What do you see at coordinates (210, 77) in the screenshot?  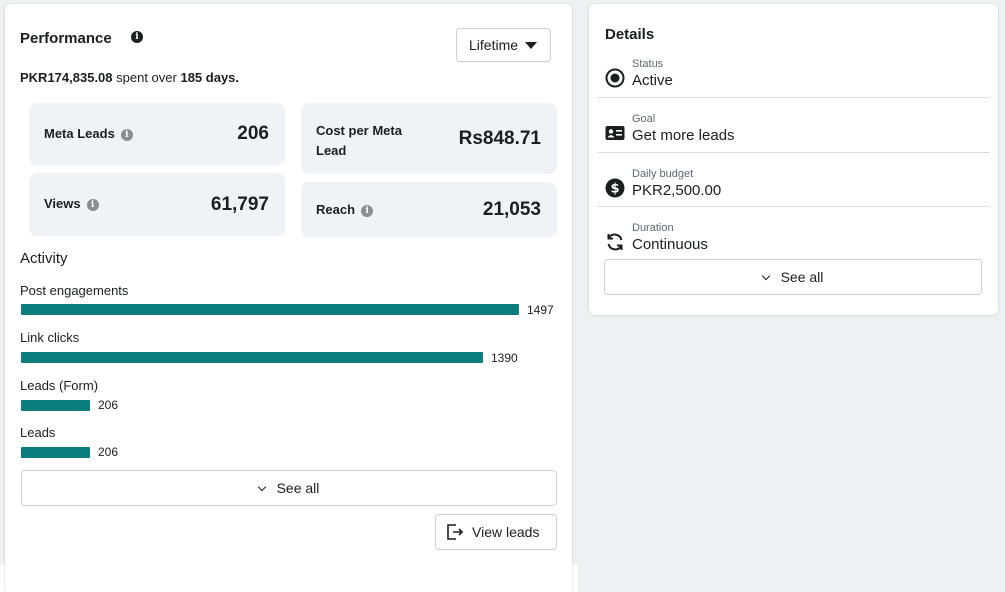 I see `spent-days: 185 days.` at bounding box center [210, 77].